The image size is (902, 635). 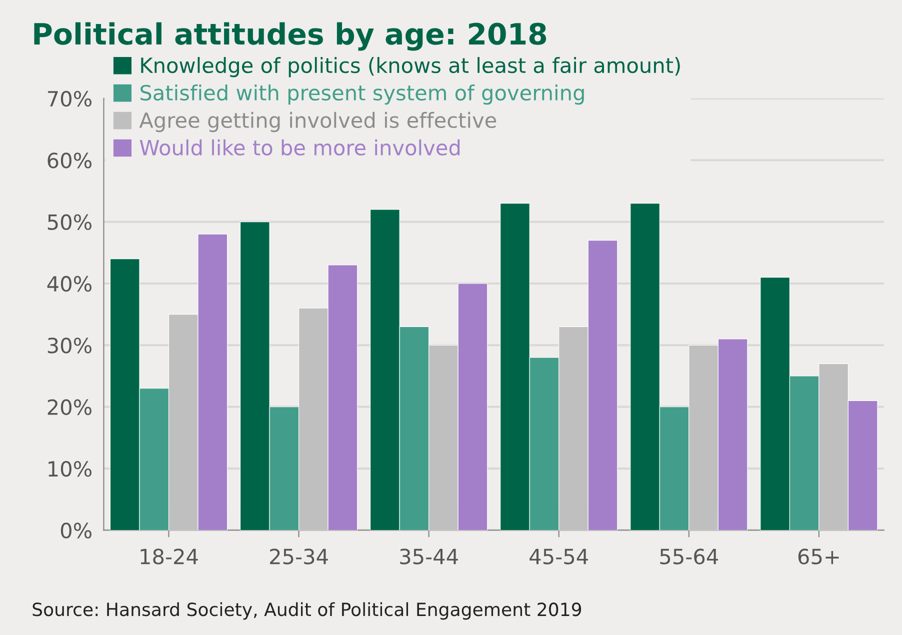 What do you see at coordinates (307, 611) in the screenshot?
I see `source-note: Source: Hansard Society, Audit of Political Engagement 2019` at bounding box center [307, 611].